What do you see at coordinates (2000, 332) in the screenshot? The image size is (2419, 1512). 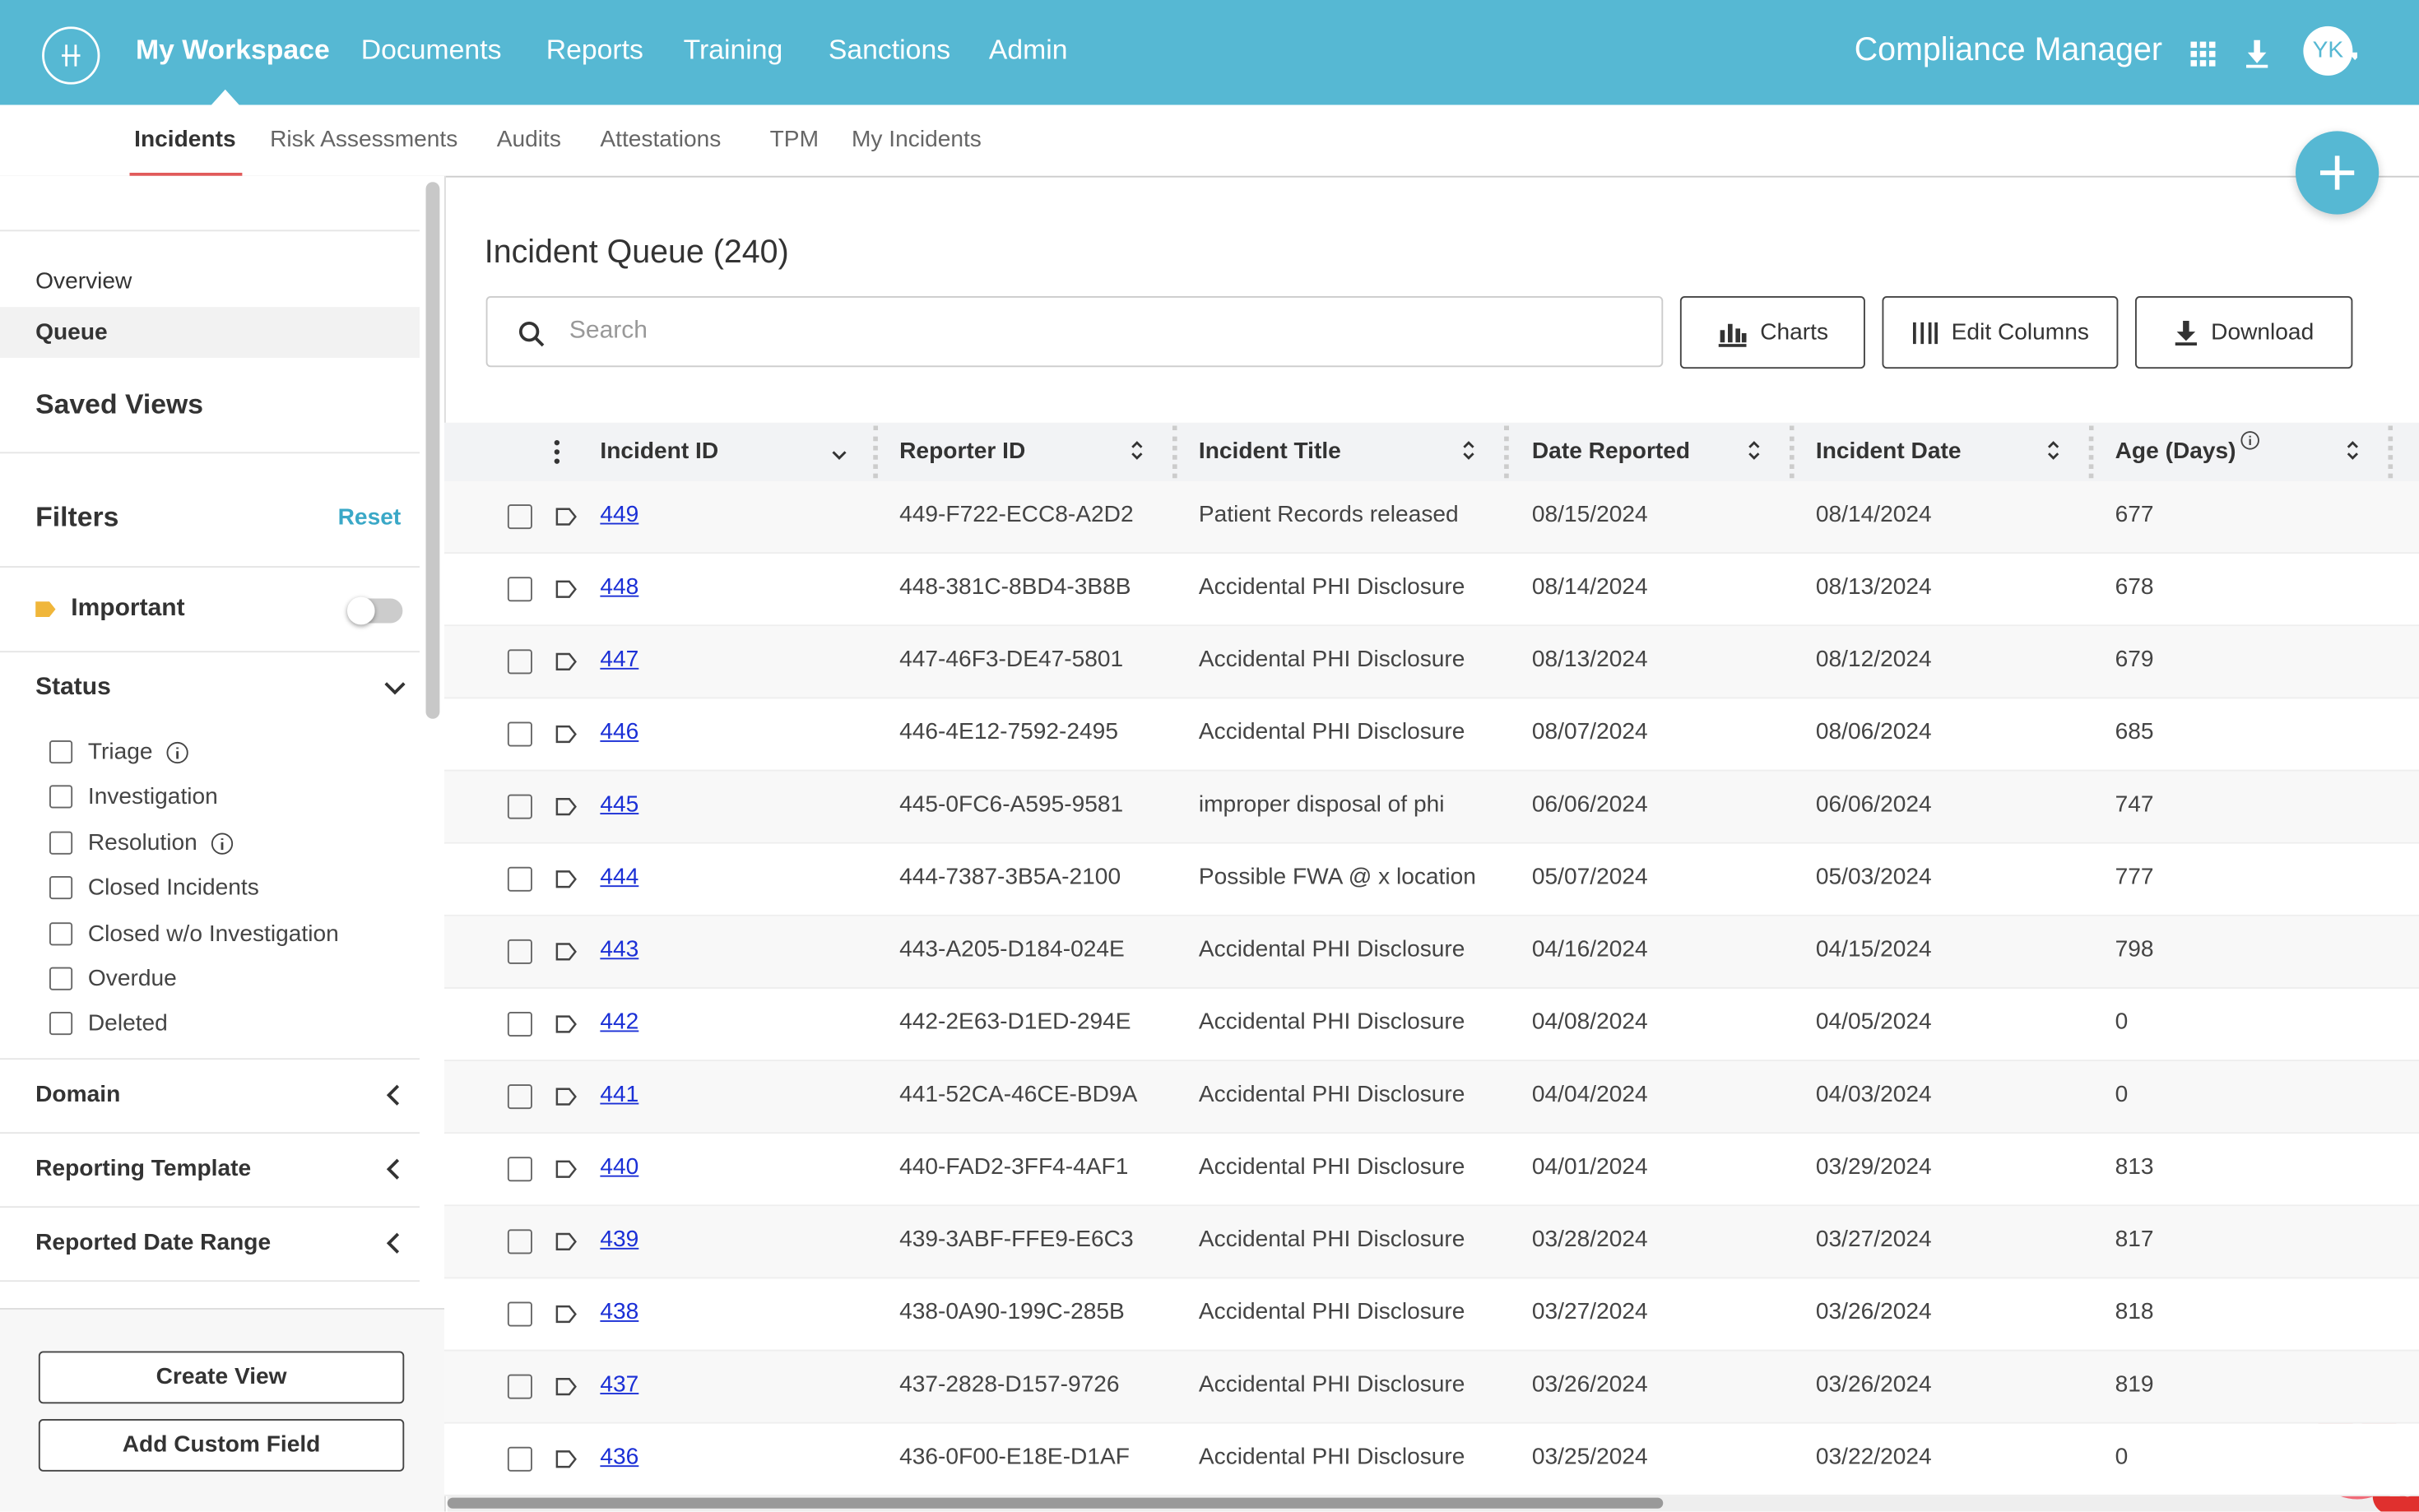 I see `toolbar-button: Edit Columns` at bounding box center [2000, 332].